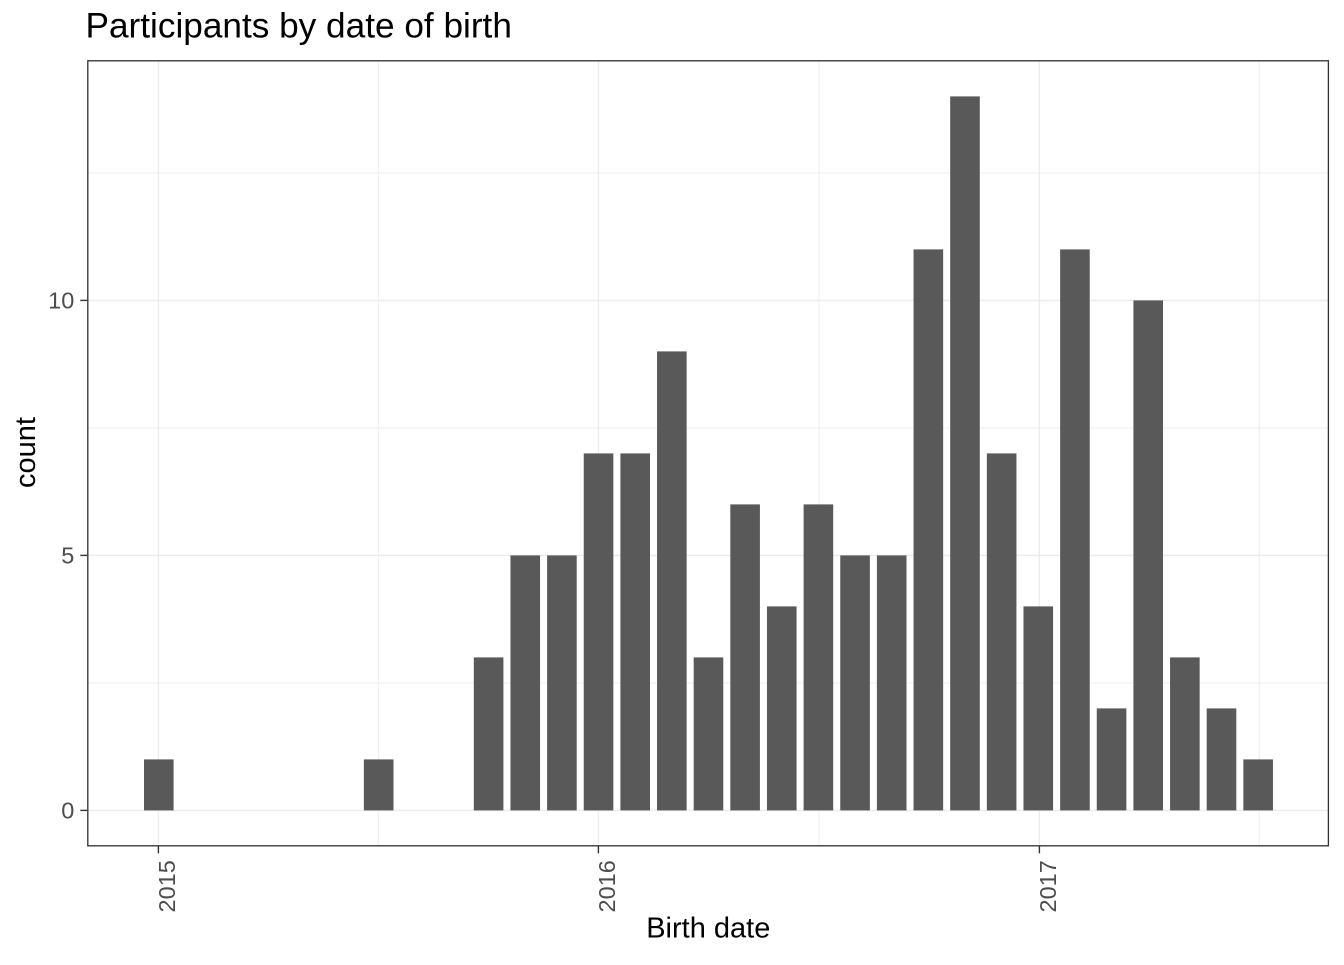 This screenshot has height=965, width=1344. I want to click on svg-text: 5, so click(67, 556).